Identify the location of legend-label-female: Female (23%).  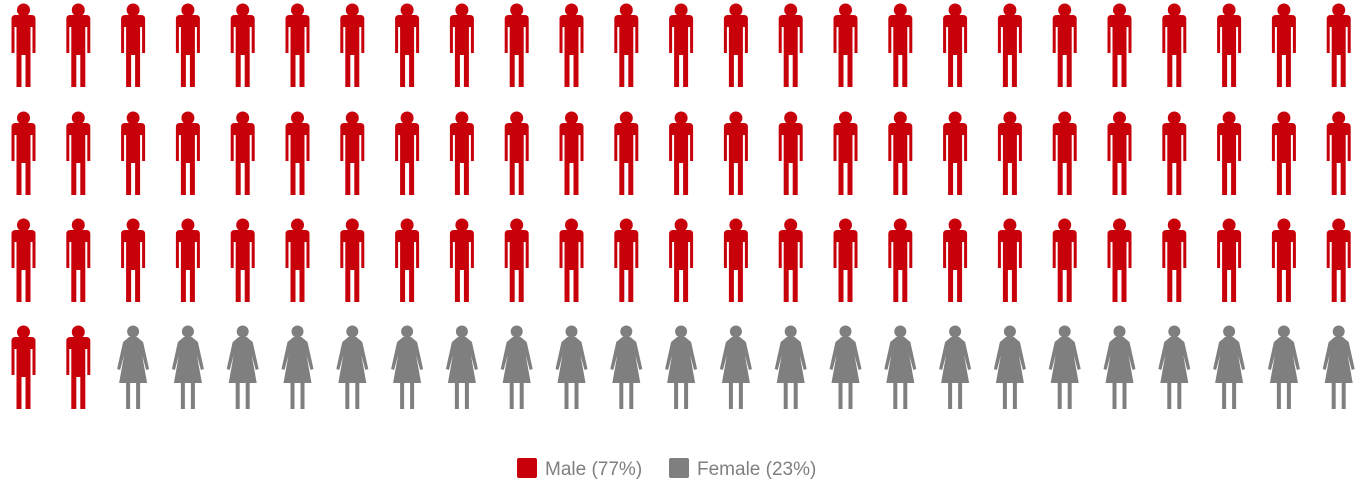
(756, 469).